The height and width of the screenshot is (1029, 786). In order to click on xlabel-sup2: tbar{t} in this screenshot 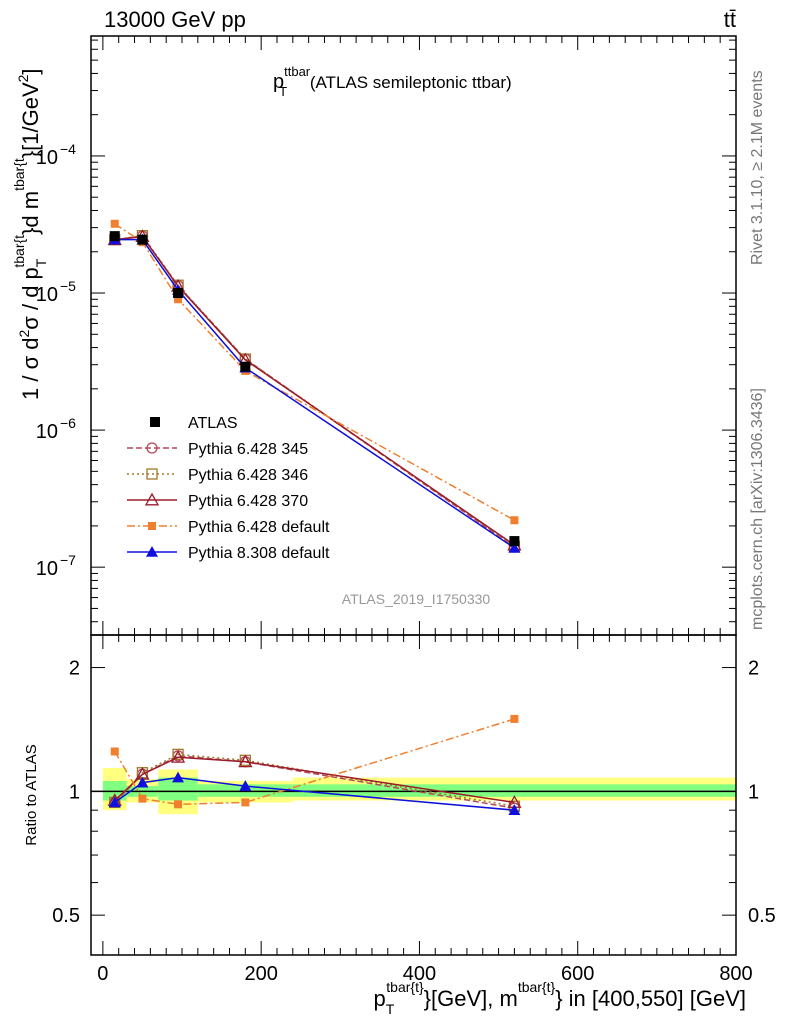, I will do `click(537, 987)`.